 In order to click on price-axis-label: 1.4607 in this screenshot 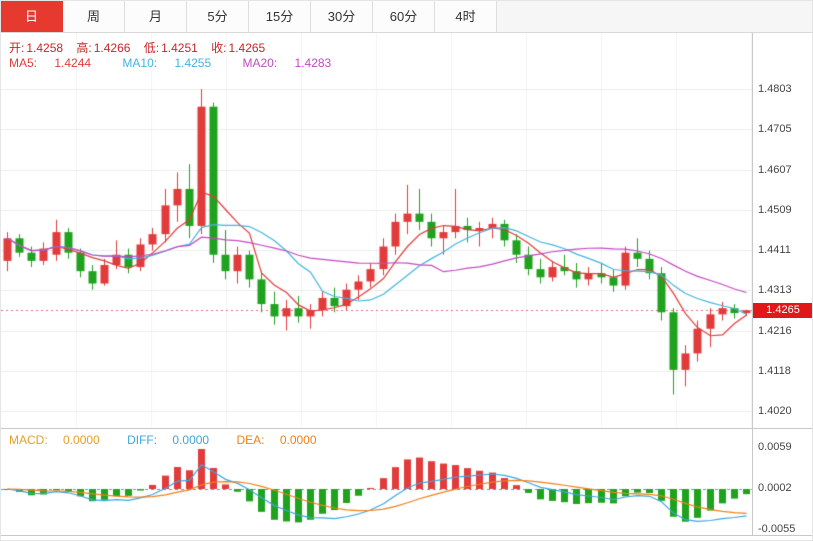, I will do `click(775, 169)`.